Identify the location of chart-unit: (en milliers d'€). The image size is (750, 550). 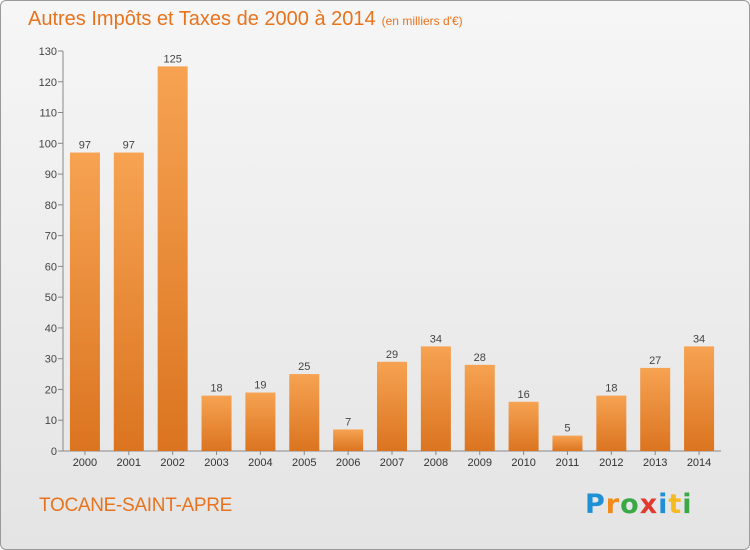
(422, 21).